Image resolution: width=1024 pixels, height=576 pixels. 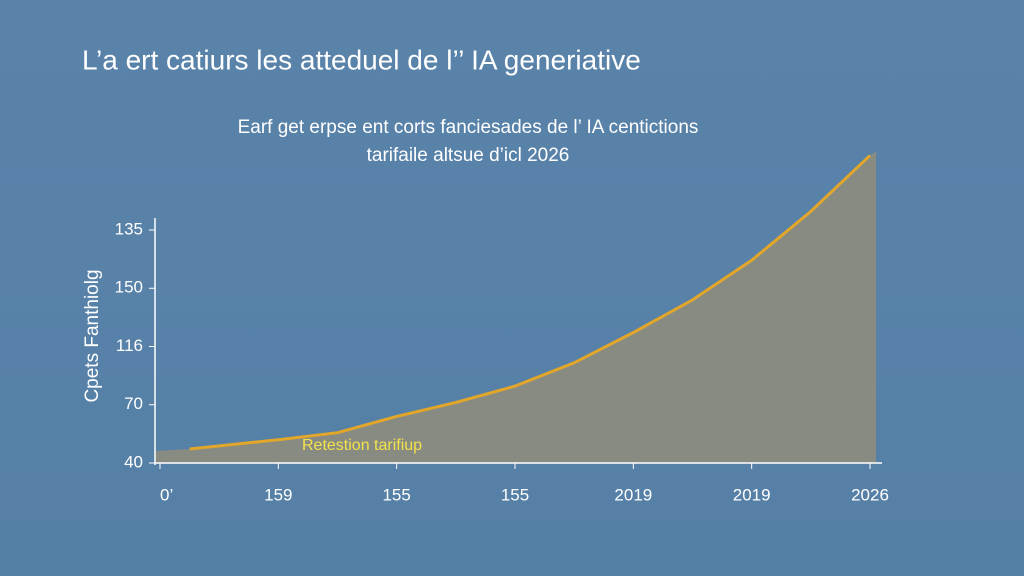 I want to click on y-axis-label: Cpets Fanthiolg, so click(x=92, y=335).